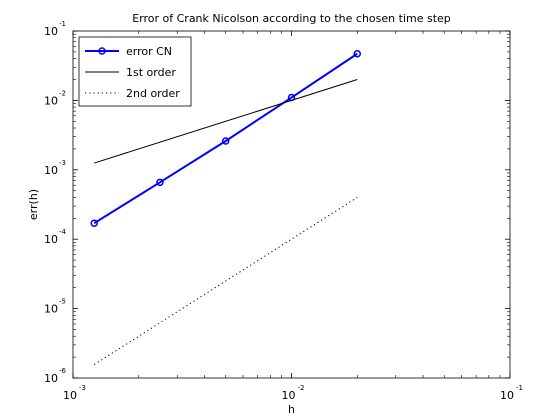  I want to click on legend-label-2nd-order: 2nd order, so click(153, 93).